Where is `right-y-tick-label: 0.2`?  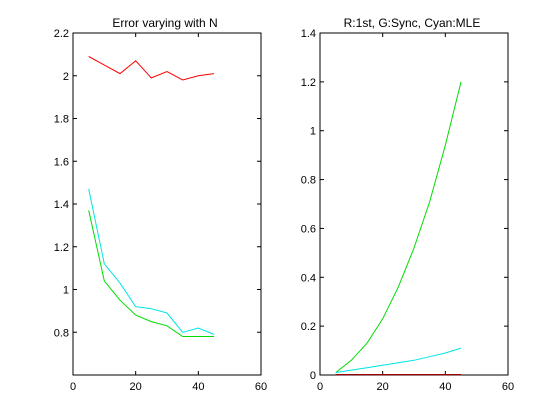
right-y-tick-label: 0.2 is located at coordinates (308, 327).